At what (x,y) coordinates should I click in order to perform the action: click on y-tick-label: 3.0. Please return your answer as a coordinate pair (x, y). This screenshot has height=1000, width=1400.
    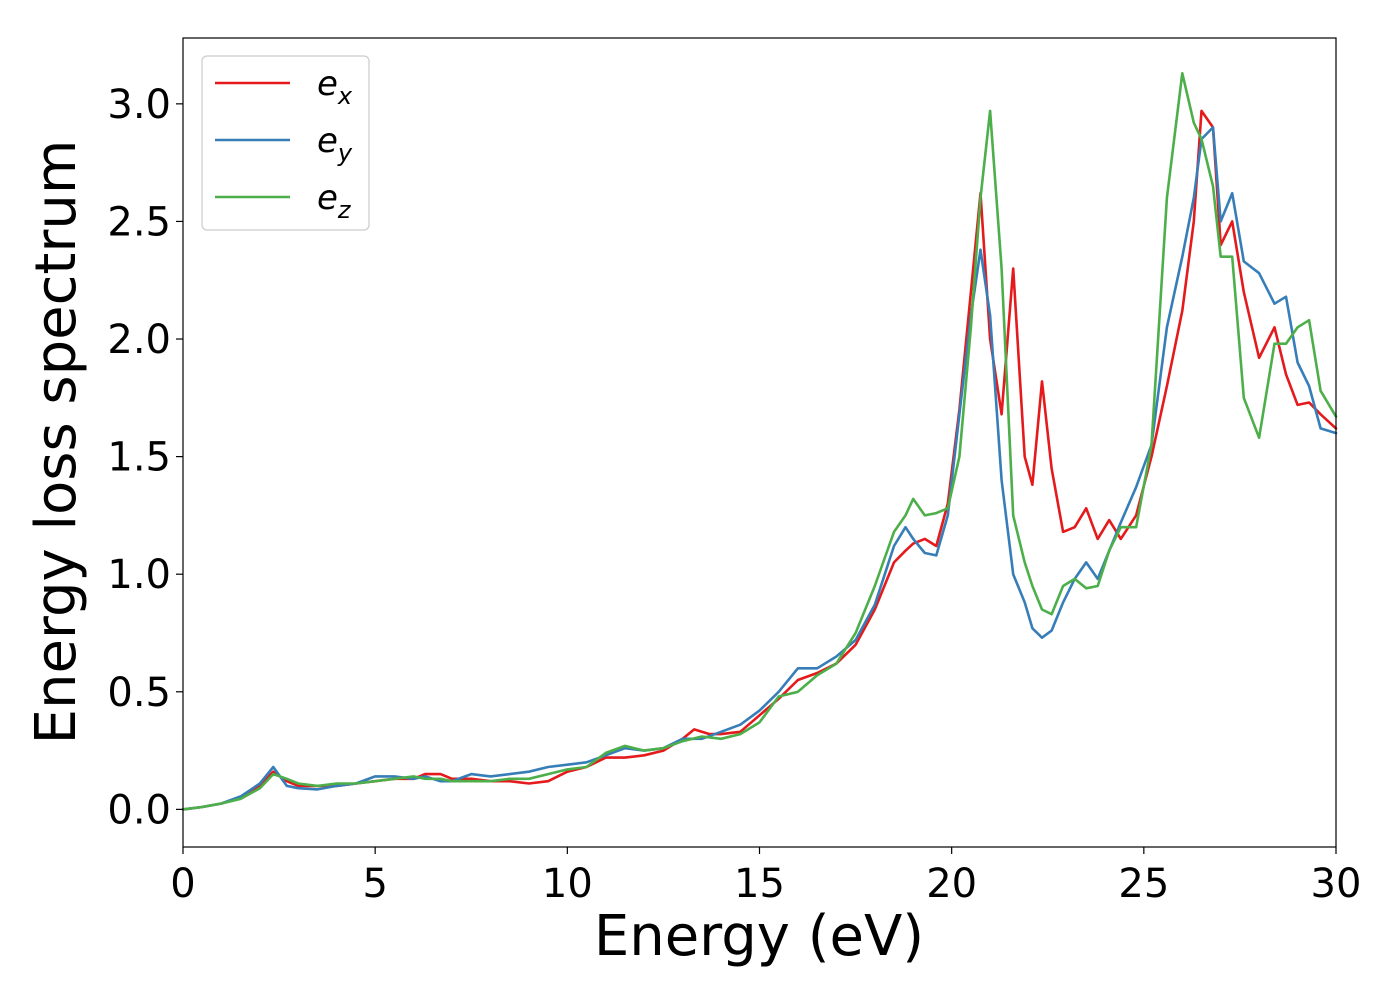
    Looking at the image, I should click on (139, 105).